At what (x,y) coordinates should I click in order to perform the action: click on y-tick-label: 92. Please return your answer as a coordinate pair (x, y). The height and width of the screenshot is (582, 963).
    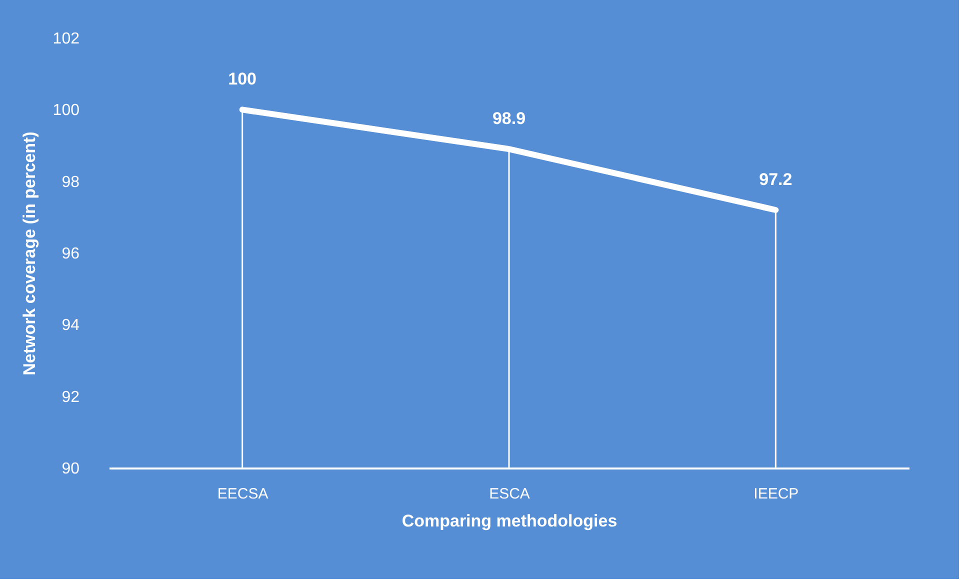
    Looking at the image, I should click on (71, 397).